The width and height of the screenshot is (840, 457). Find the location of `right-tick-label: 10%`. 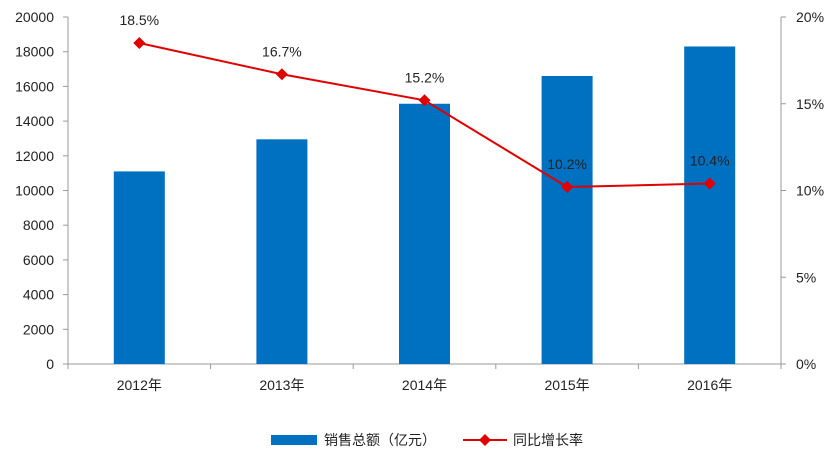

right-tick-label: 10% is located at coordinates (810, 191).